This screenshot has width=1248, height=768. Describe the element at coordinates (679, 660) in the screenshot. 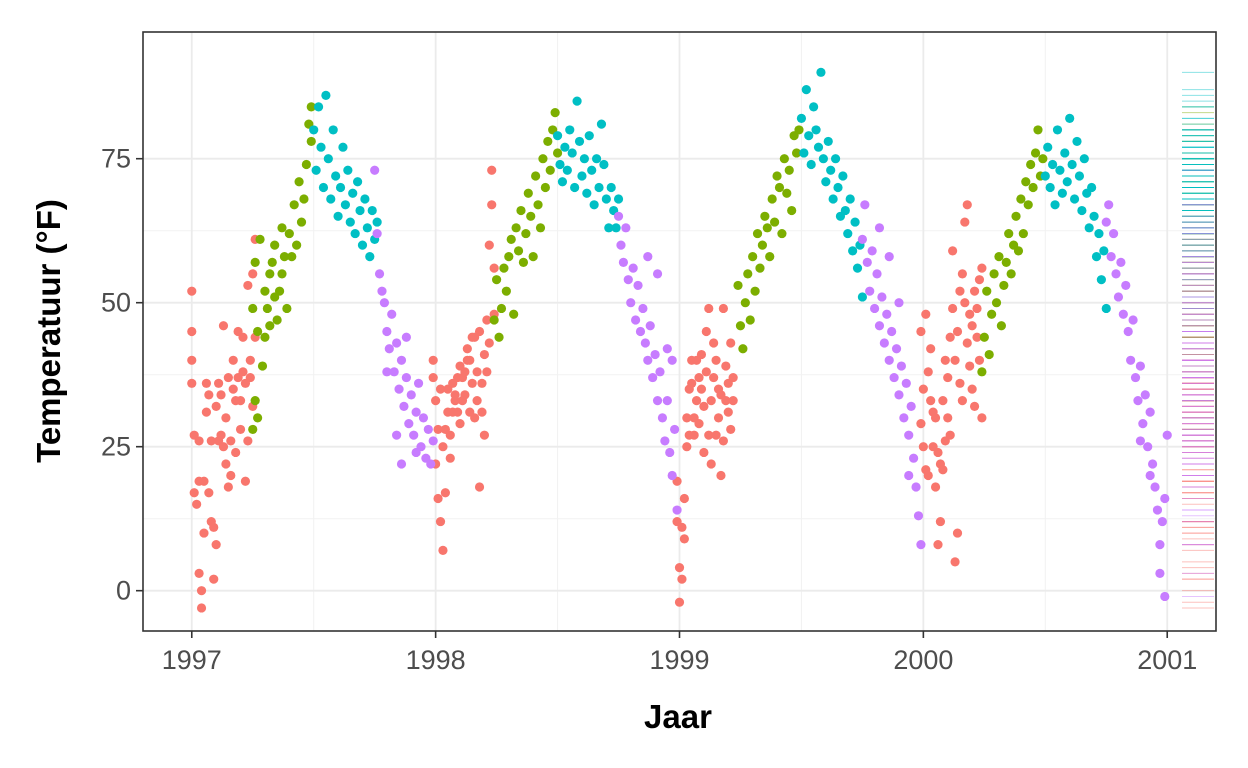

I see `x-tick-label-1999: 1999` at that location.